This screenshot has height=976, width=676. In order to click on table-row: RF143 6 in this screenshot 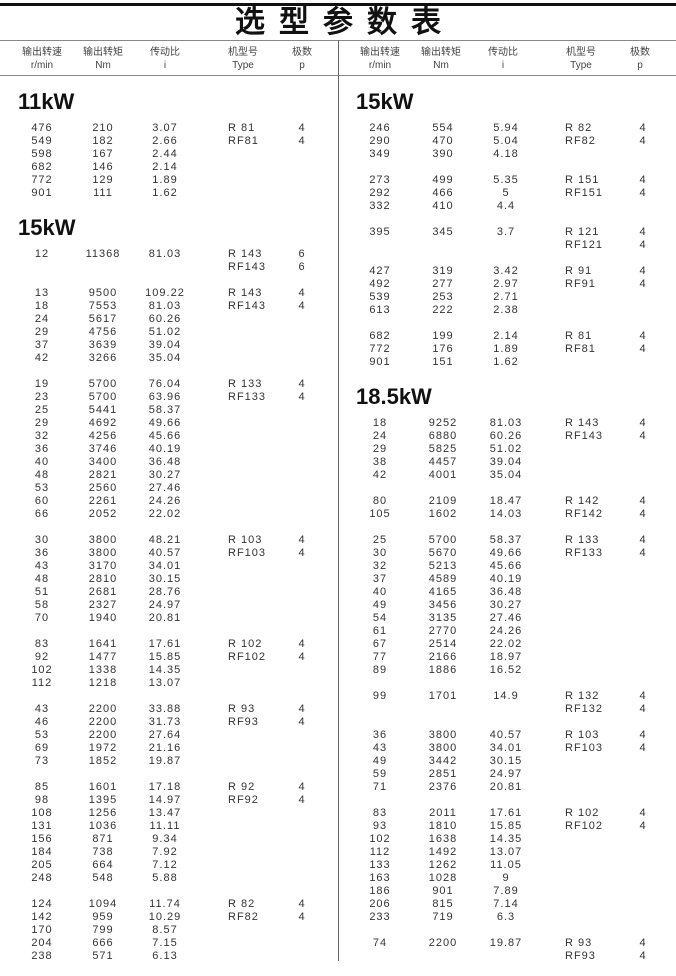, I will do `click(169, 267)`.